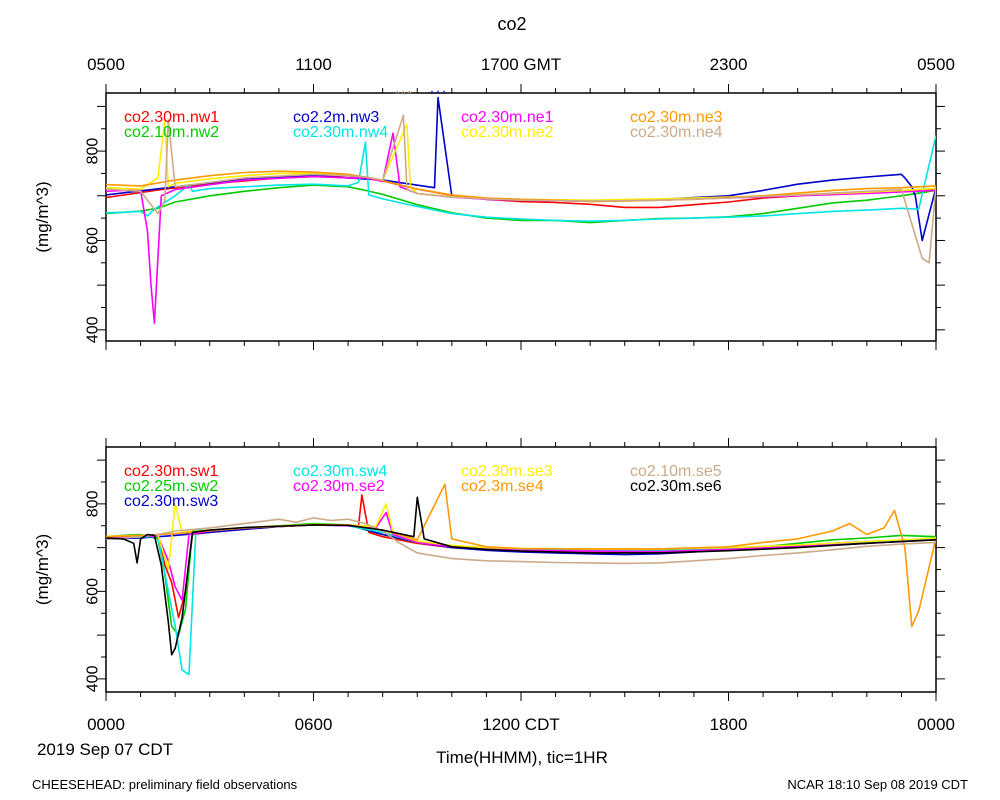  What do you see at coordinates (171, 117) in the screenshot?
I see `legend-entry-co2.30m.nw1: co2.30m.nw1` at bounding box center [171, 117].